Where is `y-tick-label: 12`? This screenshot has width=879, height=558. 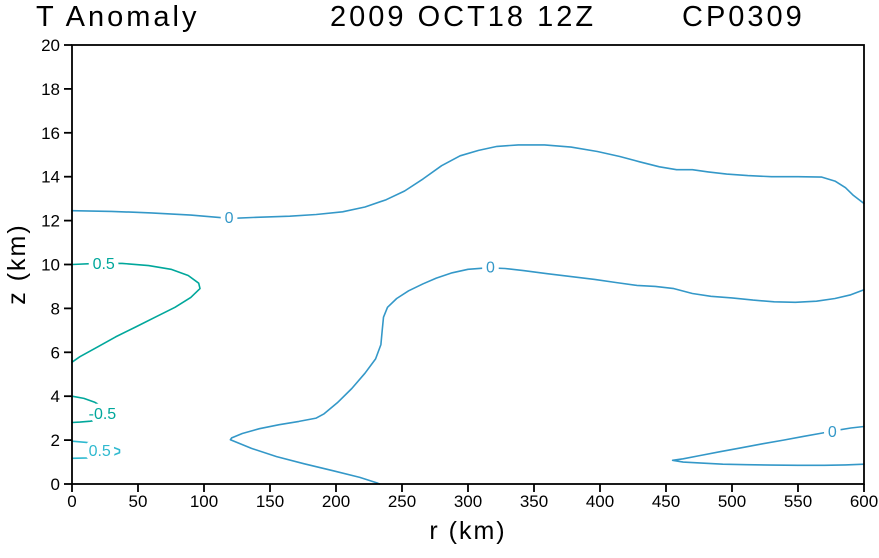 y-tick-label: 12 is located at coordinates (50, 221).